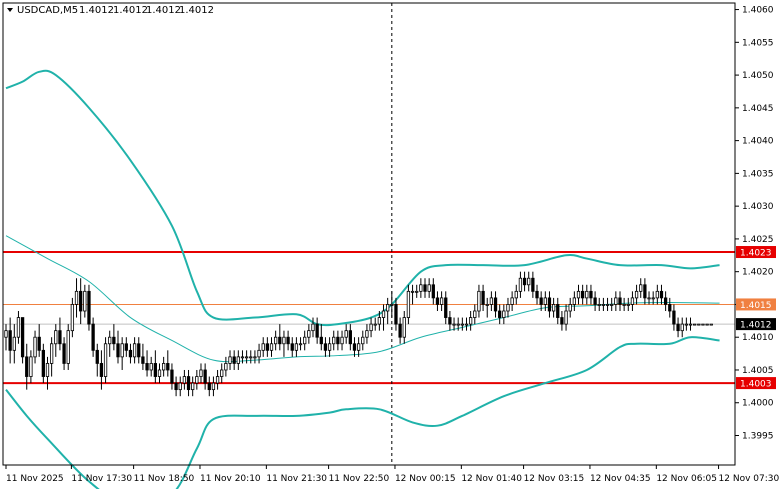  I want to click on low-value: 1.4012, so click(163, 10).